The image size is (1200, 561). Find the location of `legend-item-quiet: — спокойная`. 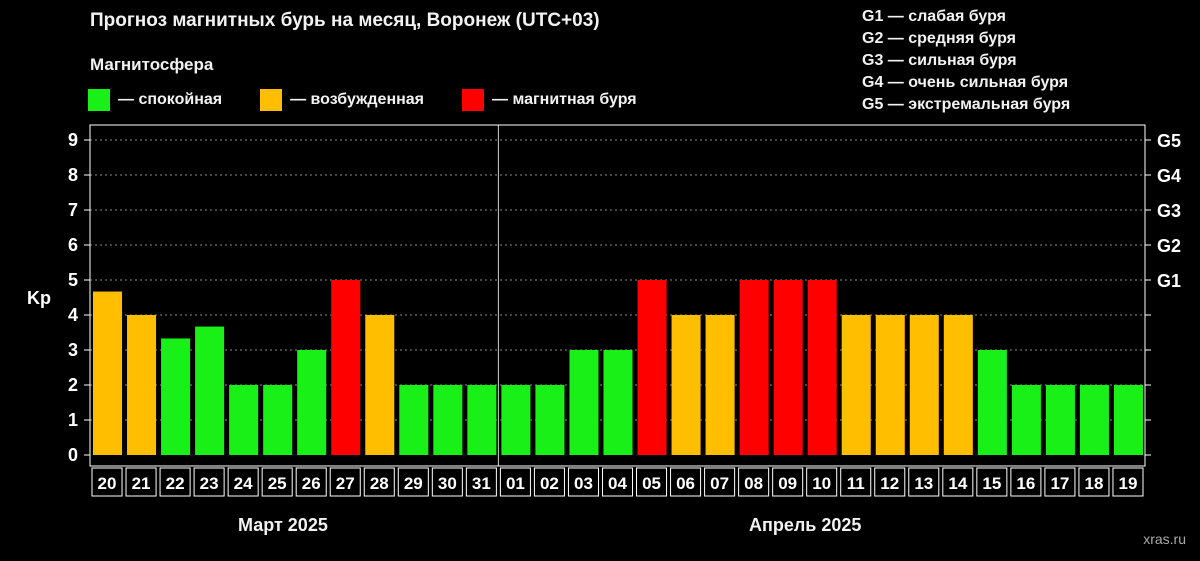

legend-item-quiet: — спокойная is located at coordinates (155, 100).